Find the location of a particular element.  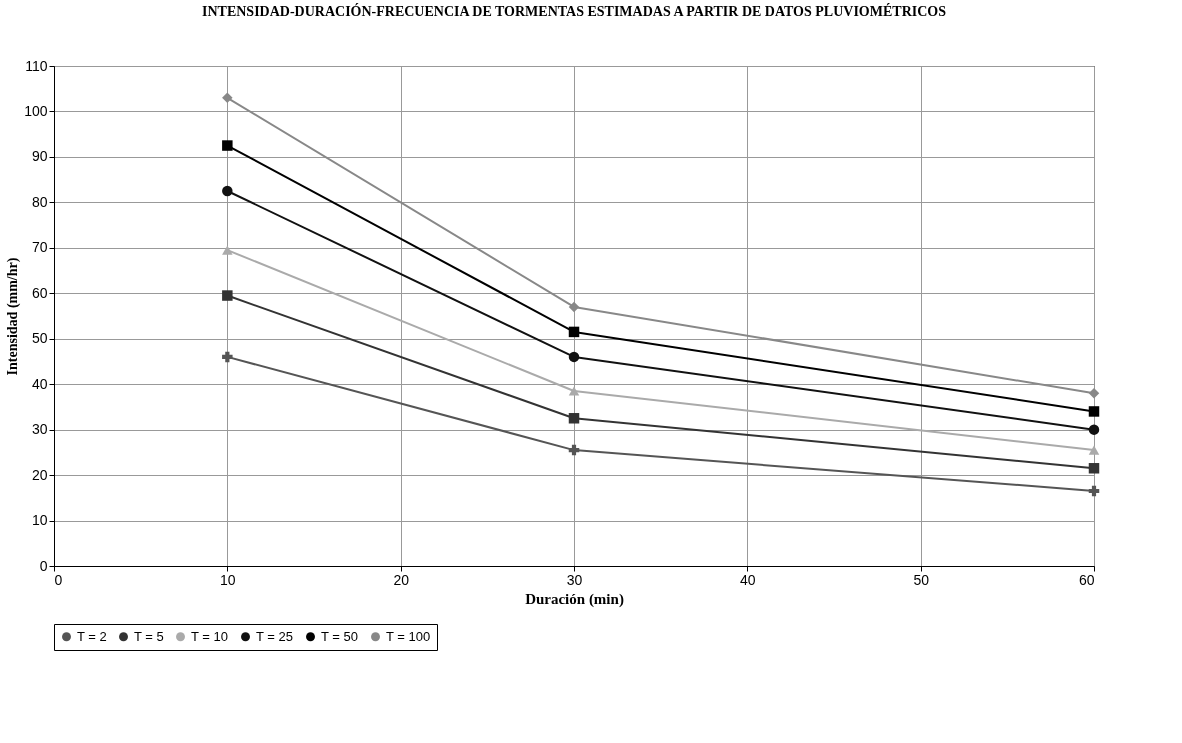

legend-label: T = 10 is located at coordinates (209, 636).